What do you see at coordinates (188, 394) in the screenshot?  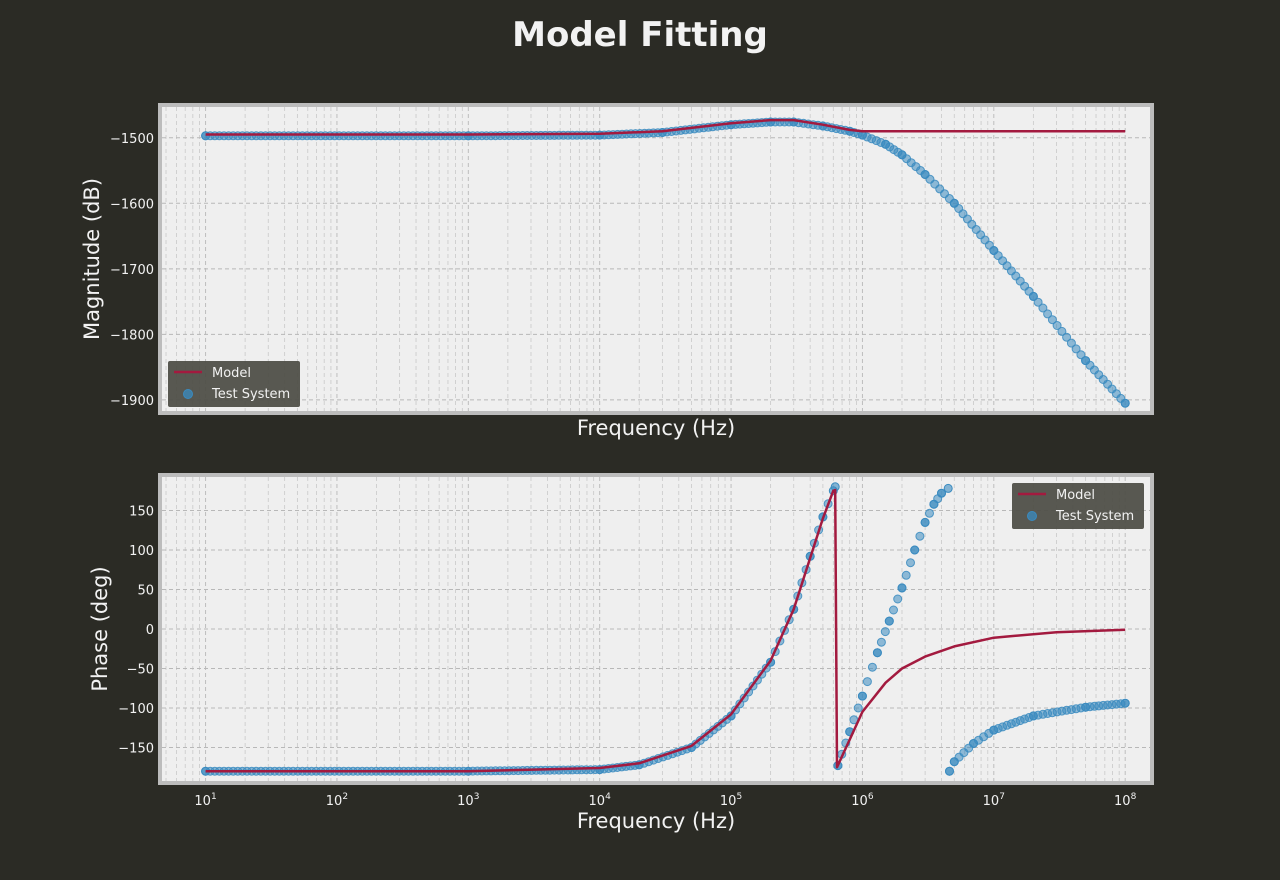 I see `magnitude-legend-swatch-test-system` at bounding box center [188, 394].